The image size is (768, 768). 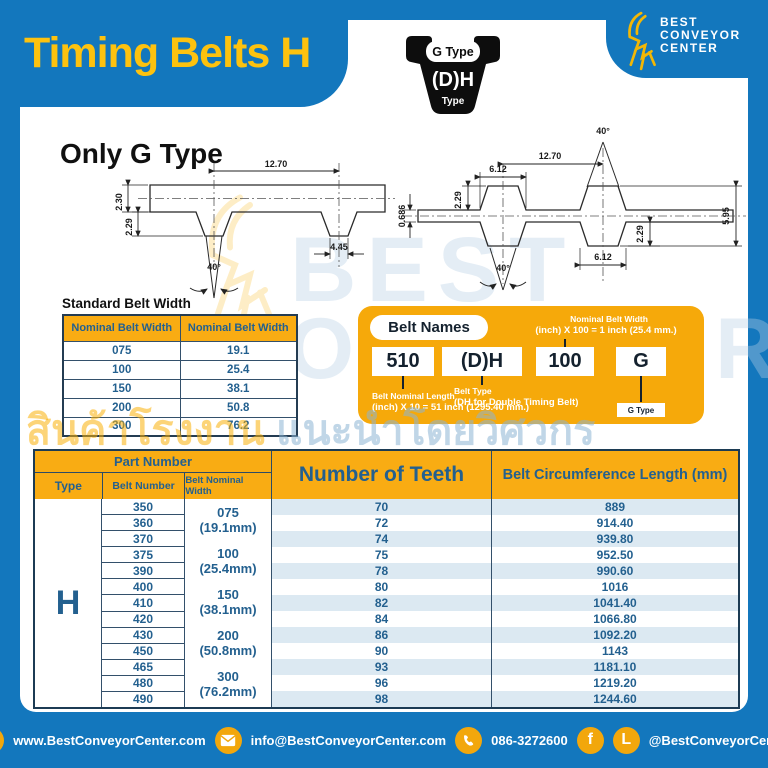 I want to click on std-table-row: 200 50.8, so click(x=180, y=407).